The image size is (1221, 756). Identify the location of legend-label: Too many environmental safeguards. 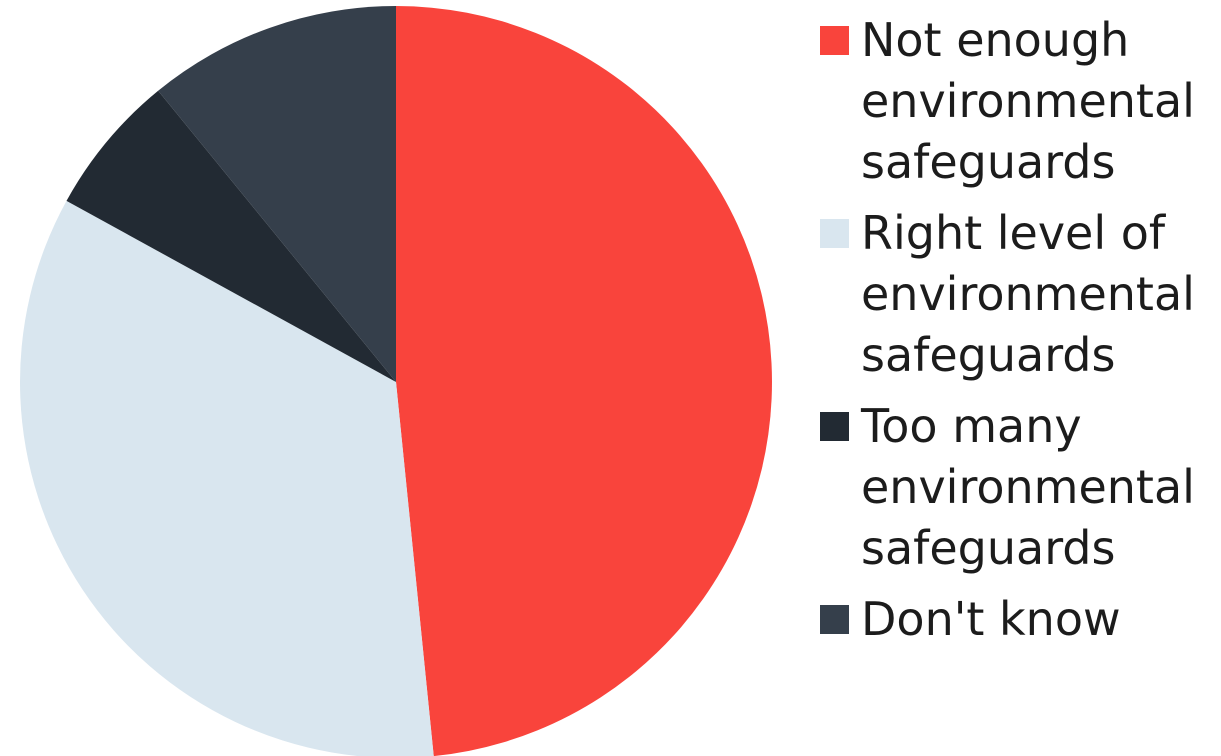
(1028, 487).